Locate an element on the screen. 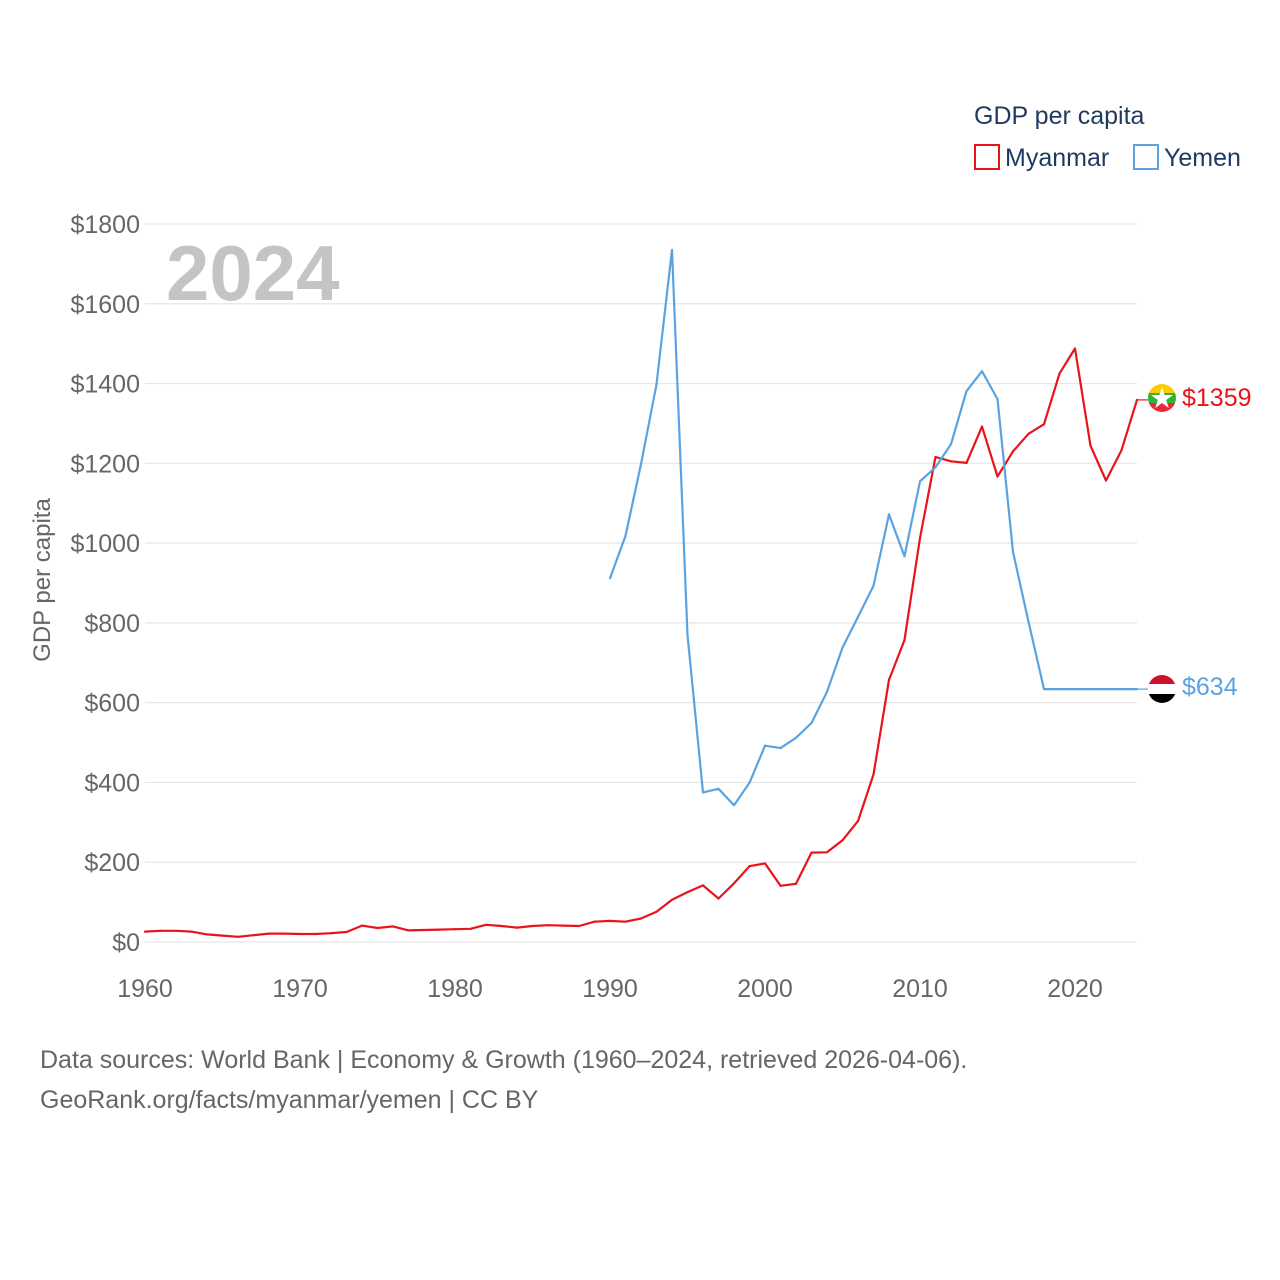 The width and height of the screenshot is (1280, 1280). end-label-myanmar: $1359 is located at coordinates (1217, 398).